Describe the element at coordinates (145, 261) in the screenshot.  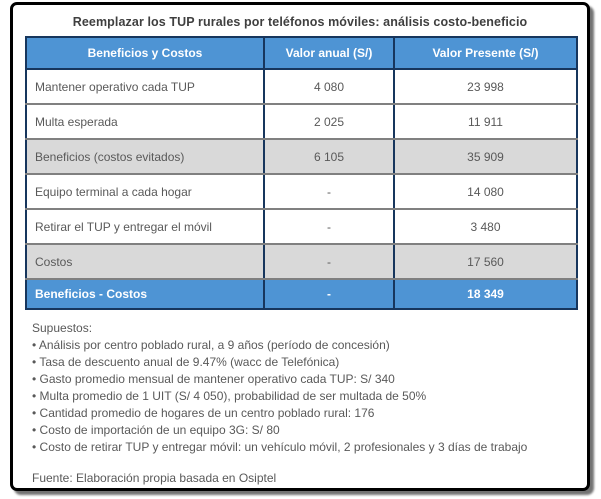
I see `row-label: Costos` at that location.